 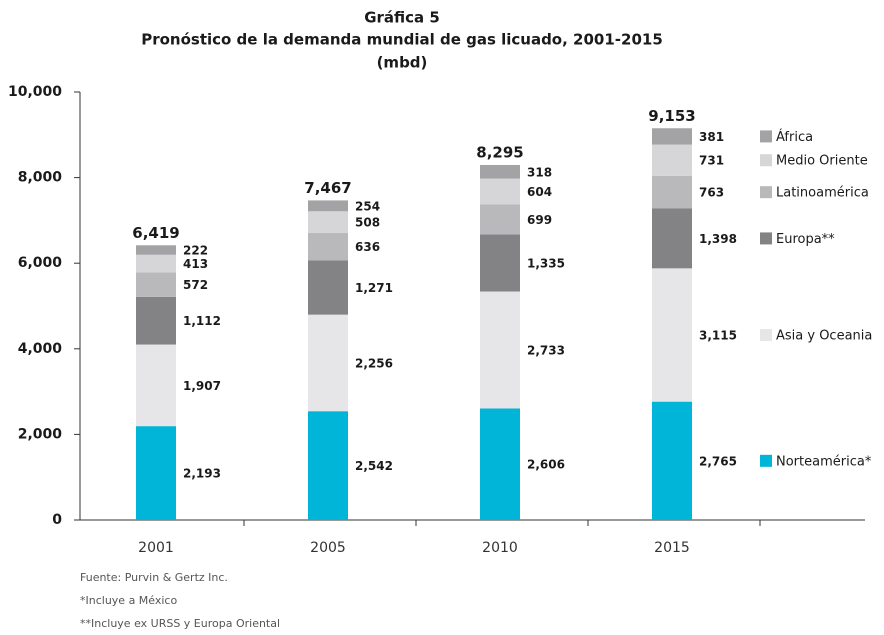 I want to click on value-label: 731, so click(x=711, y=161).